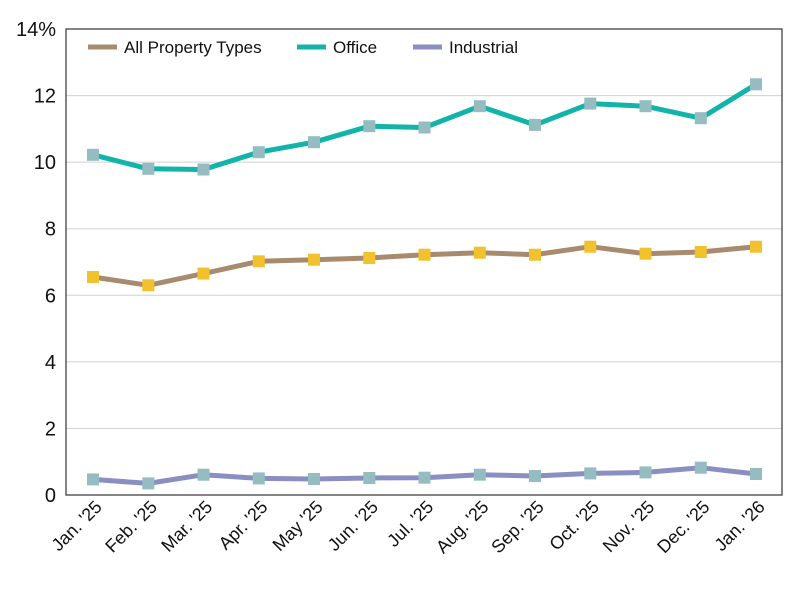 The height and width of the screenshot is (600, 800). I want to click on legend-label: All Property Types, so click(193, 47).